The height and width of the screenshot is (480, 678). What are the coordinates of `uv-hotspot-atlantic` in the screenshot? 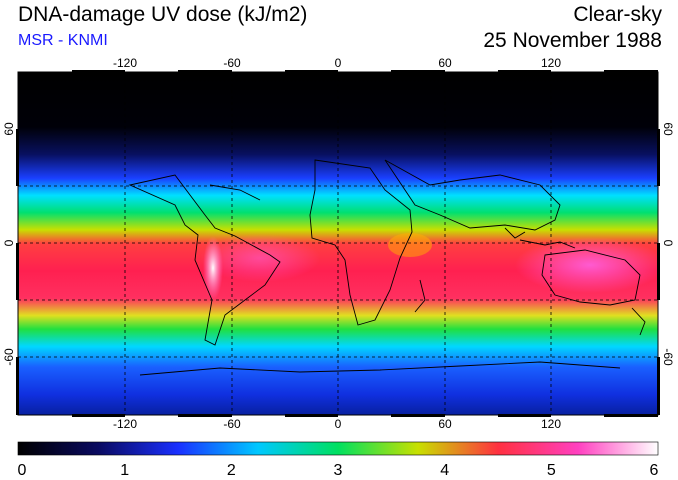 It's located at (260, 258).